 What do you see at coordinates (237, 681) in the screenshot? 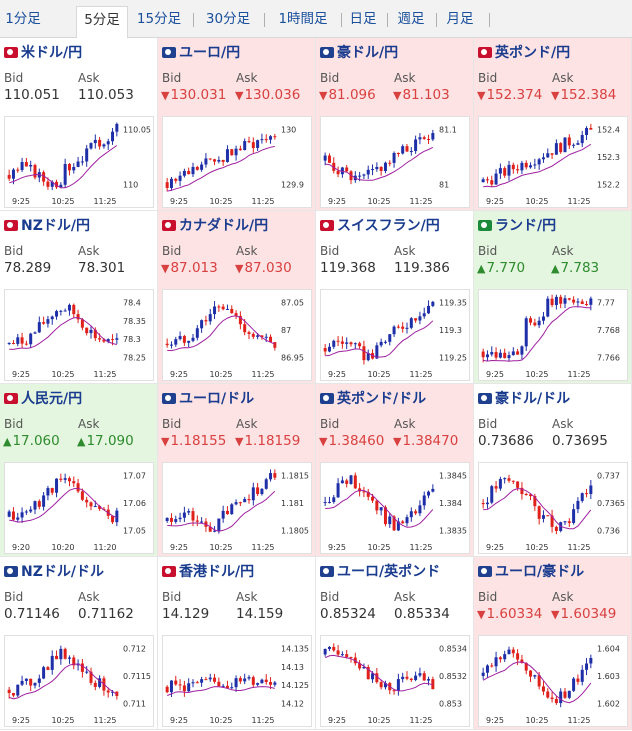
I see `candlestick-chart: 14.135 14.13 14.125 14.12 9:25 10:25 11:25` at bounding box center [237, 681].